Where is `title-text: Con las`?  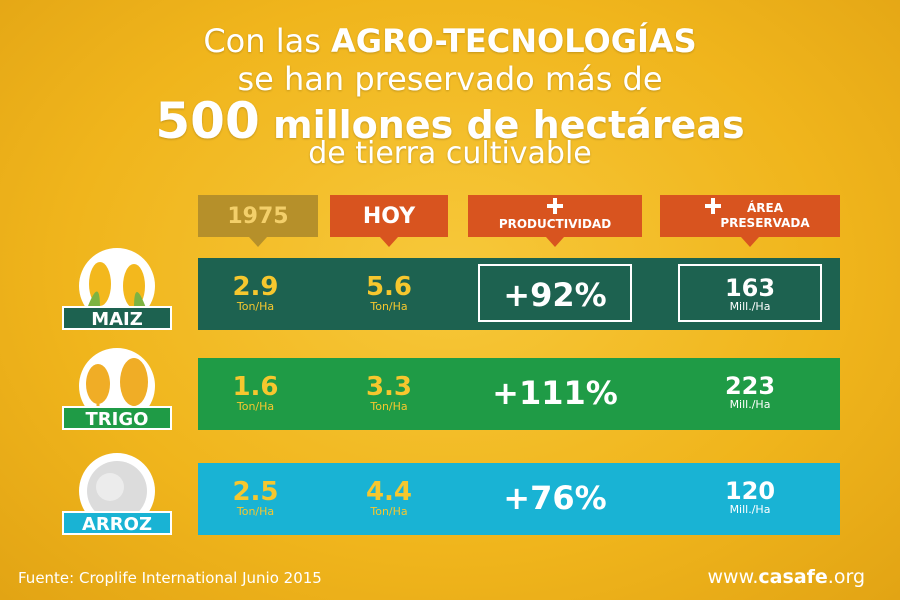 title-text: Con las is located at coordinates (262, 41).